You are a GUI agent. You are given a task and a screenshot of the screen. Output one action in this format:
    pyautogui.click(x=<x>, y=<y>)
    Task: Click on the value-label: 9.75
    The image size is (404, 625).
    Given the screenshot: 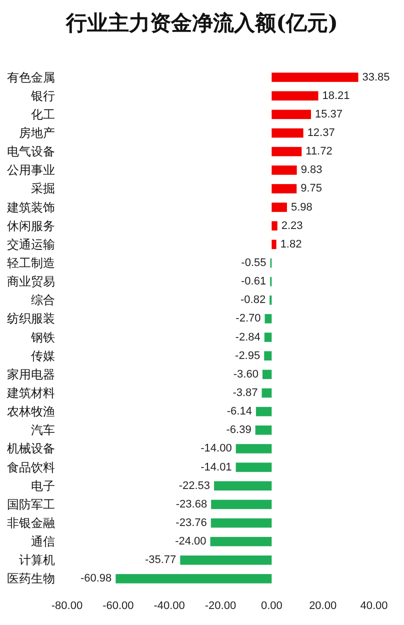 What is the action you would take?
    pyautogui.click(x=311, y=188)
    